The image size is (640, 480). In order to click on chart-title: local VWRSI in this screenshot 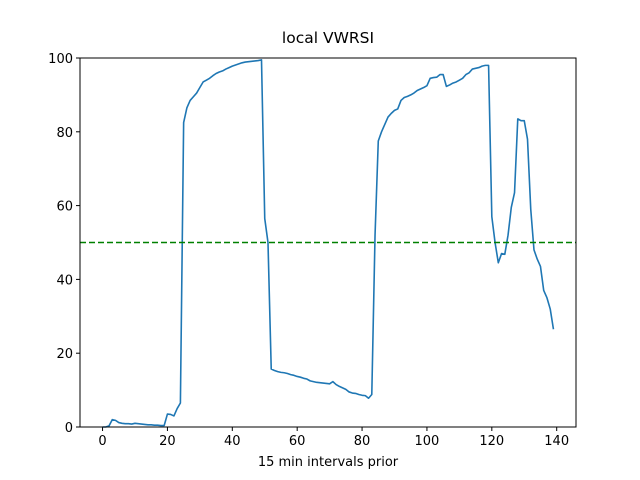, I will do `click(328, 38)`.